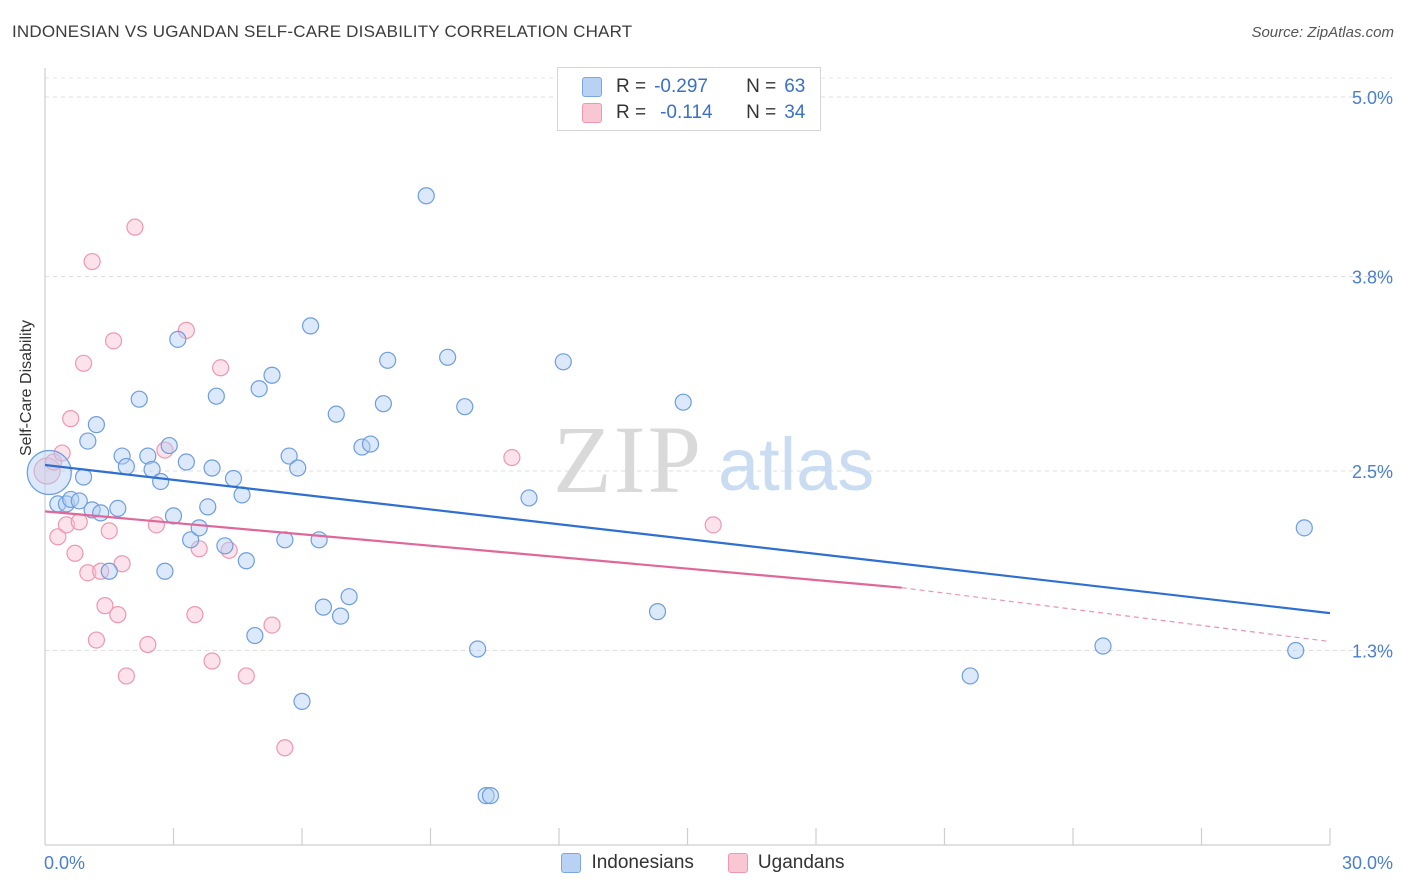 Image resolution: width=1406 pixels, height=892 pixels. I want to click on y-tick-label: 3.8%, so click(1372, 278).